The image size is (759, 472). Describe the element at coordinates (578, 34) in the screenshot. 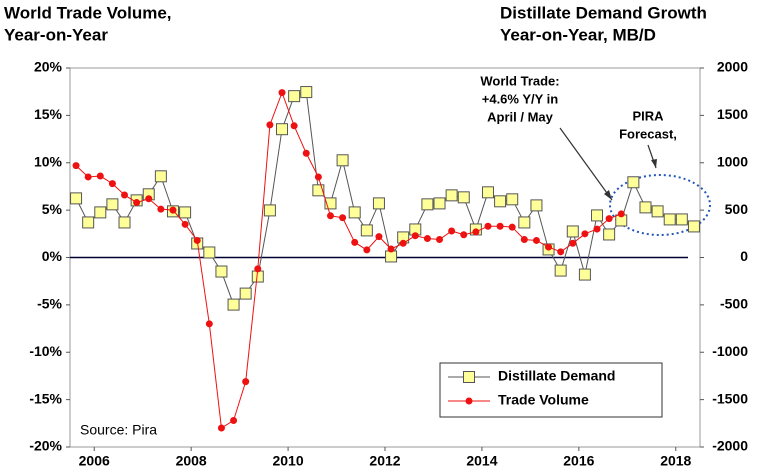

I see `right-title-2: Year-on-Year, MB/D` at that location.